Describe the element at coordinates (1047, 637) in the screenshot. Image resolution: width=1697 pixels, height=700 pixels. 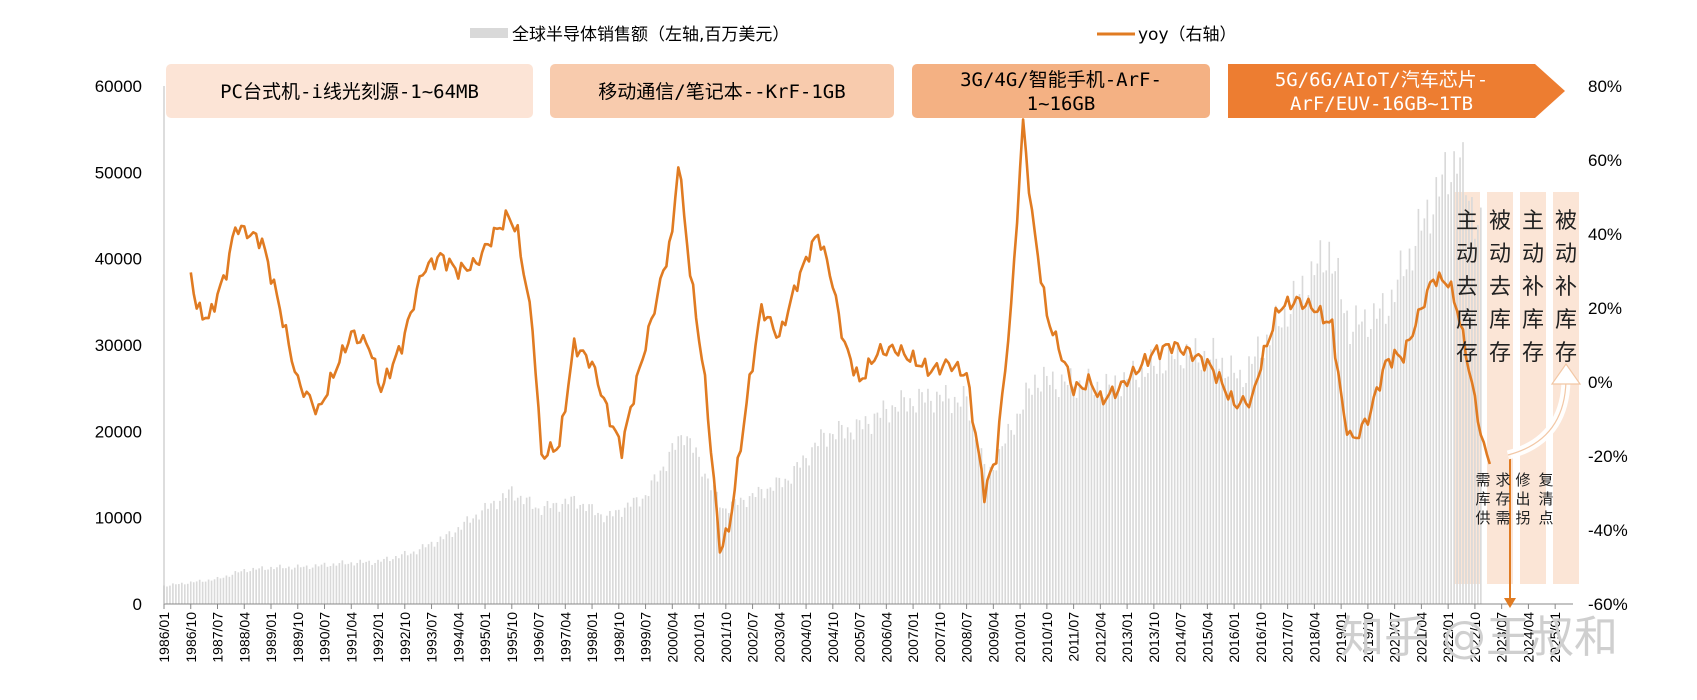
I see `x-axis-tick-label: 2010/10` at that location.